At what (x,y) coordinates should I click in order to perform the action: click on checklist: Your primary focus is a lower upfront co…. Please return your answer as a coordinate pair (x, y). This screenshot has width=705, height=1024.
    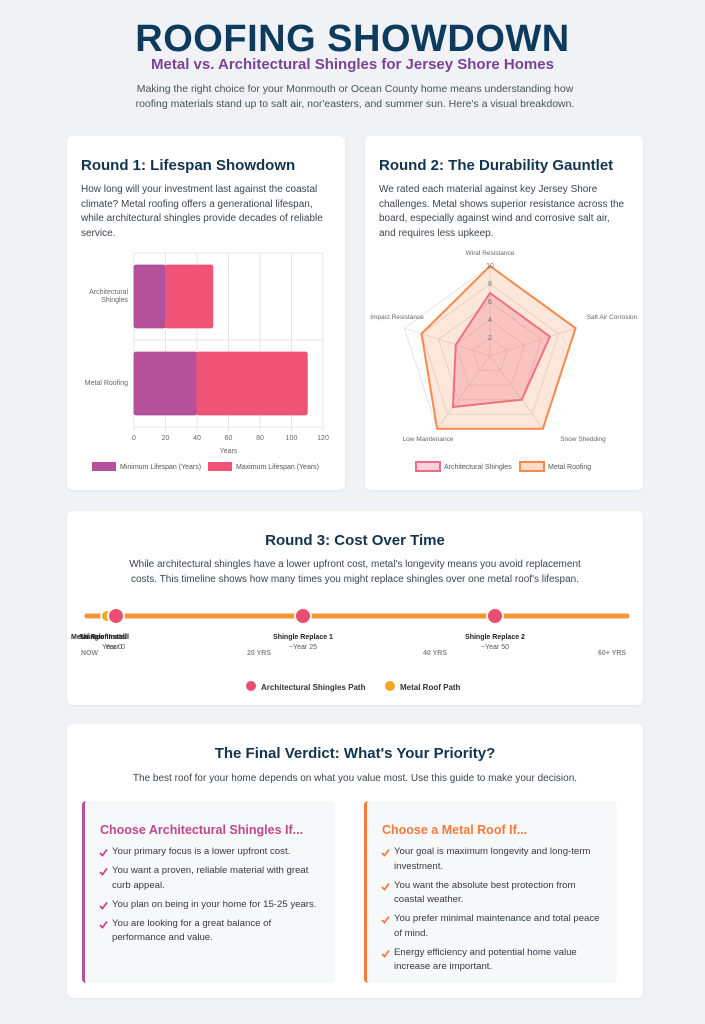
    Looking at the image, I should click on (211, 897).